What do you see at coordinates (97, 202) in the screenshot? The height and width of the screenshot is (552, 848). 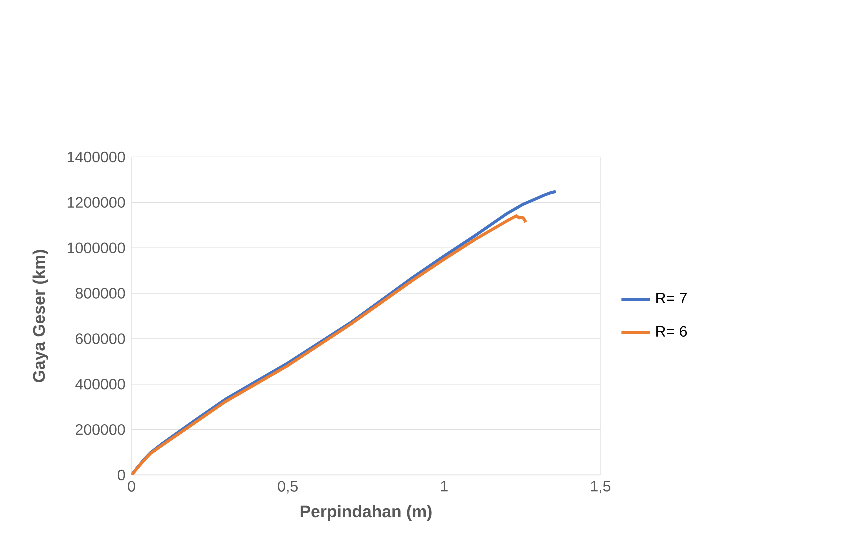 I see `y-tick-label: 1200000` at bounding box center [97, 202].